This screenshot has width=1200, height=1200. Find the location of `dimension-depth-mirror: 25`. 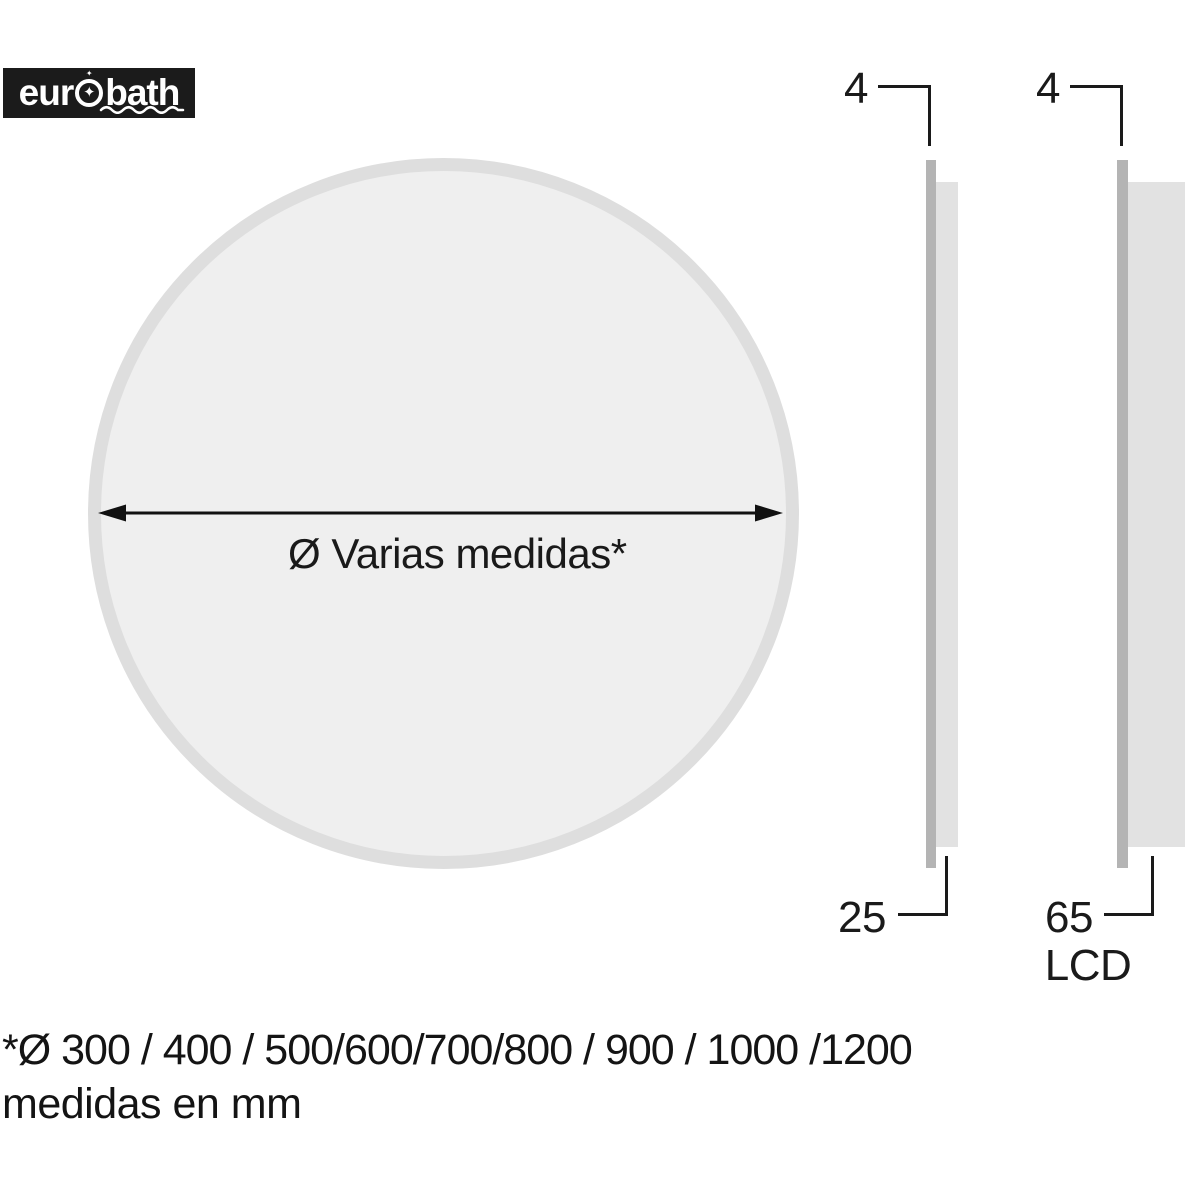

dimension-depth-mirror: 25 is located at coordinates (862, 917).